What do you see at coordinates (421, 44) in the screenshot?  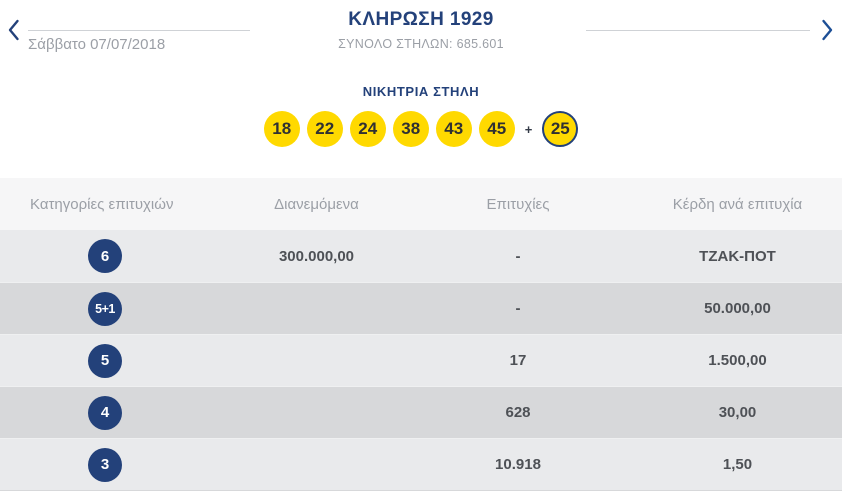 I see `total-columns-label: ΣΥΝΟΛΟ ΣΤΗΛΩΝ: 685.601` at bounding box center [421, 44].